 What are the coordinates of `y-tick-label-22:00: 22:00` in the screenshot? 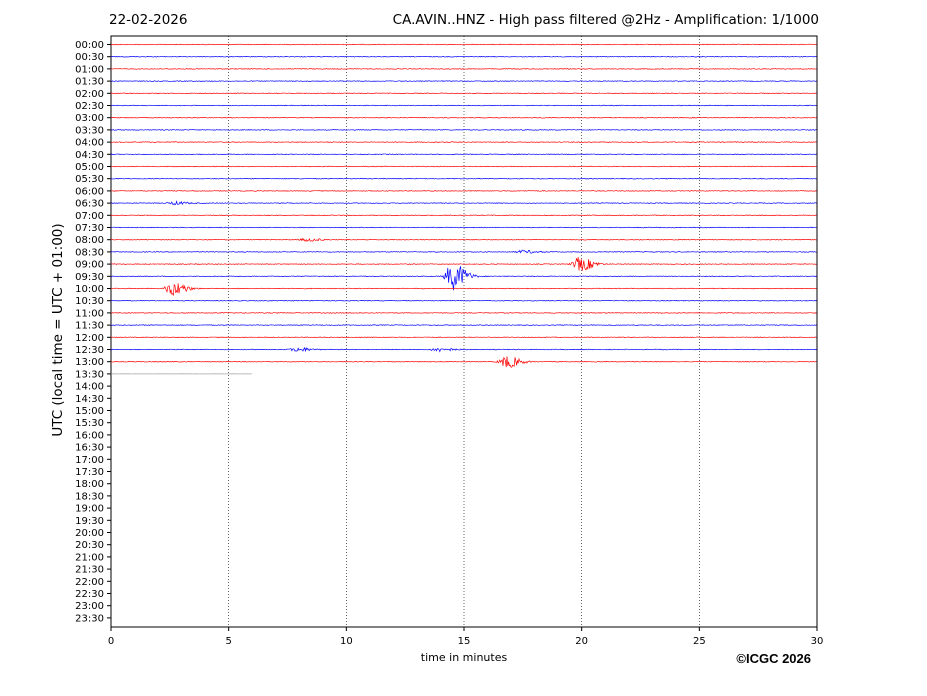 It's located at (89, 582).